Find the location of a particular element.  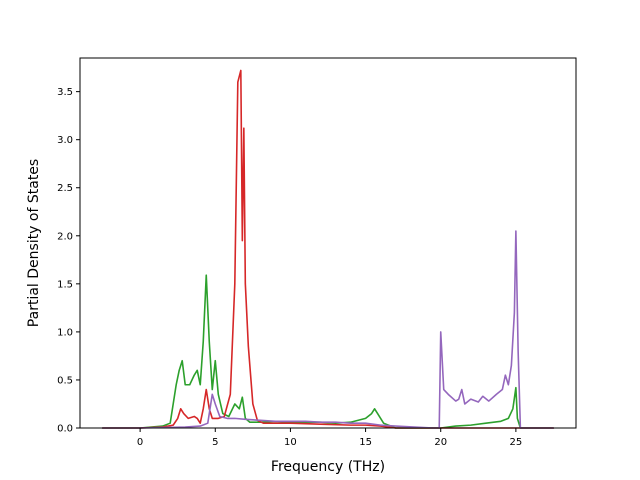

y-tick-label: 3.5 is located at coordinates (65, 92).